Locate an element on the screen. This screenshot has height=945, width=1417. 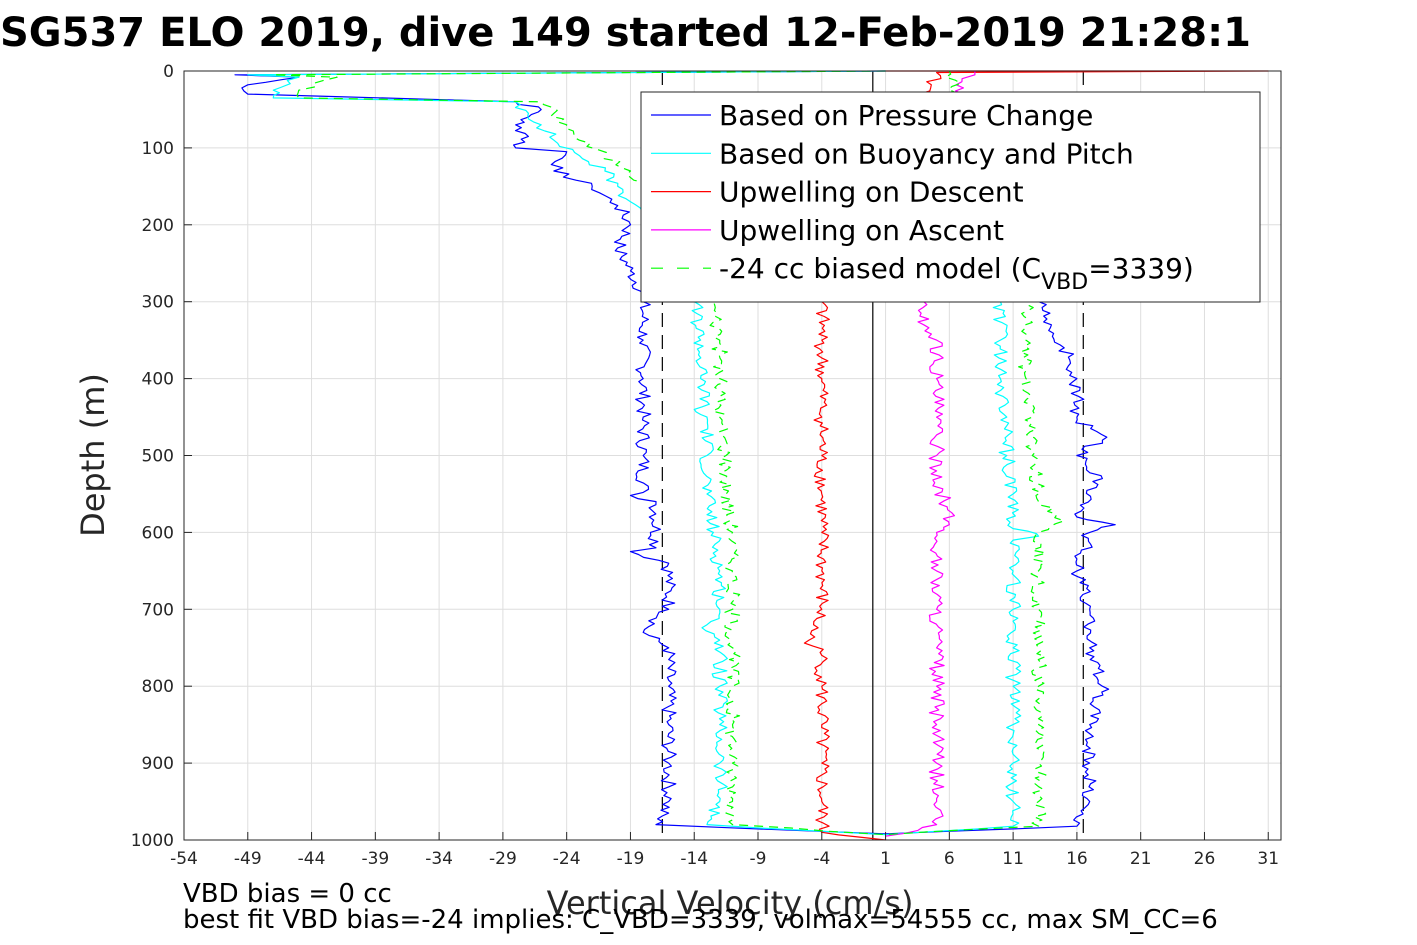
x-tick-label: -54 is located at coordinates (184, 859).